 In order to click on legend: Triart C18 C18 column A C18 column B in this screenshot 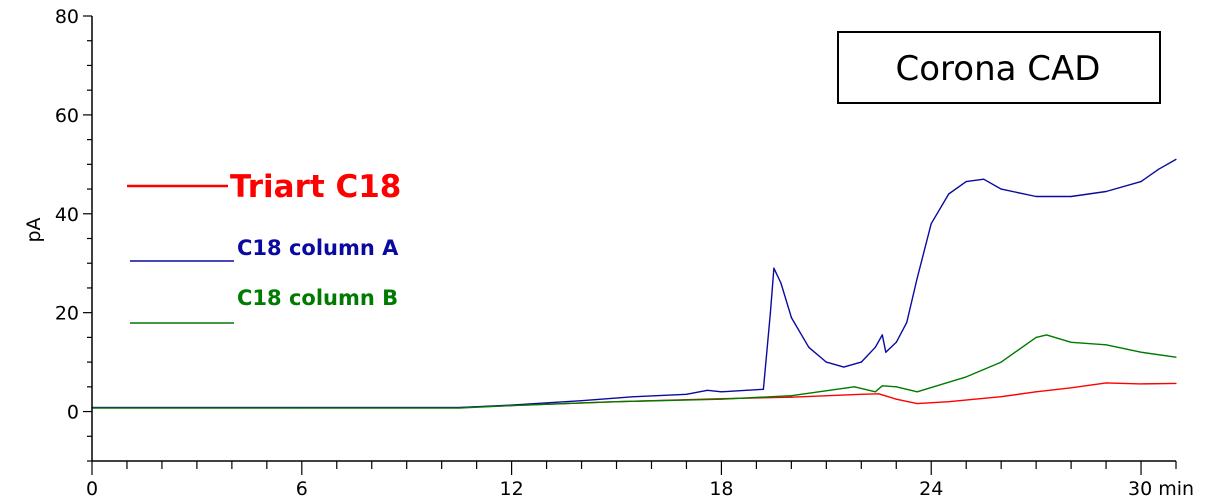, I will do `click(264, 246)`.